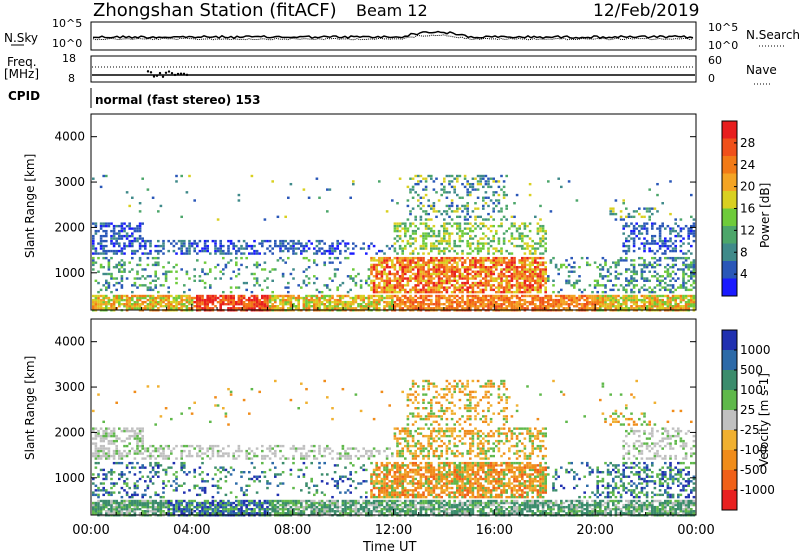  I want to click on noise-search-label: N.Search, so click(773, 35).